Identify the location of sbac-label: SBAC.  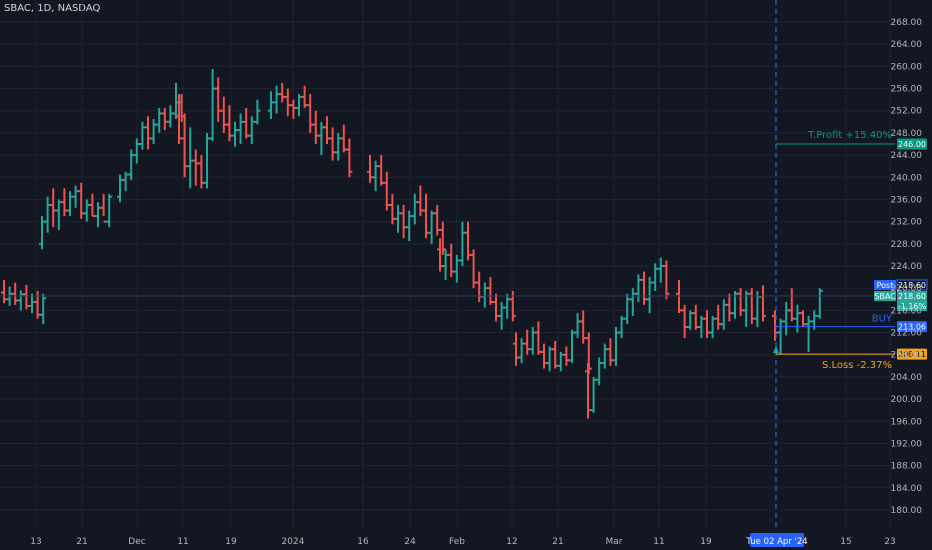
(885, 296).